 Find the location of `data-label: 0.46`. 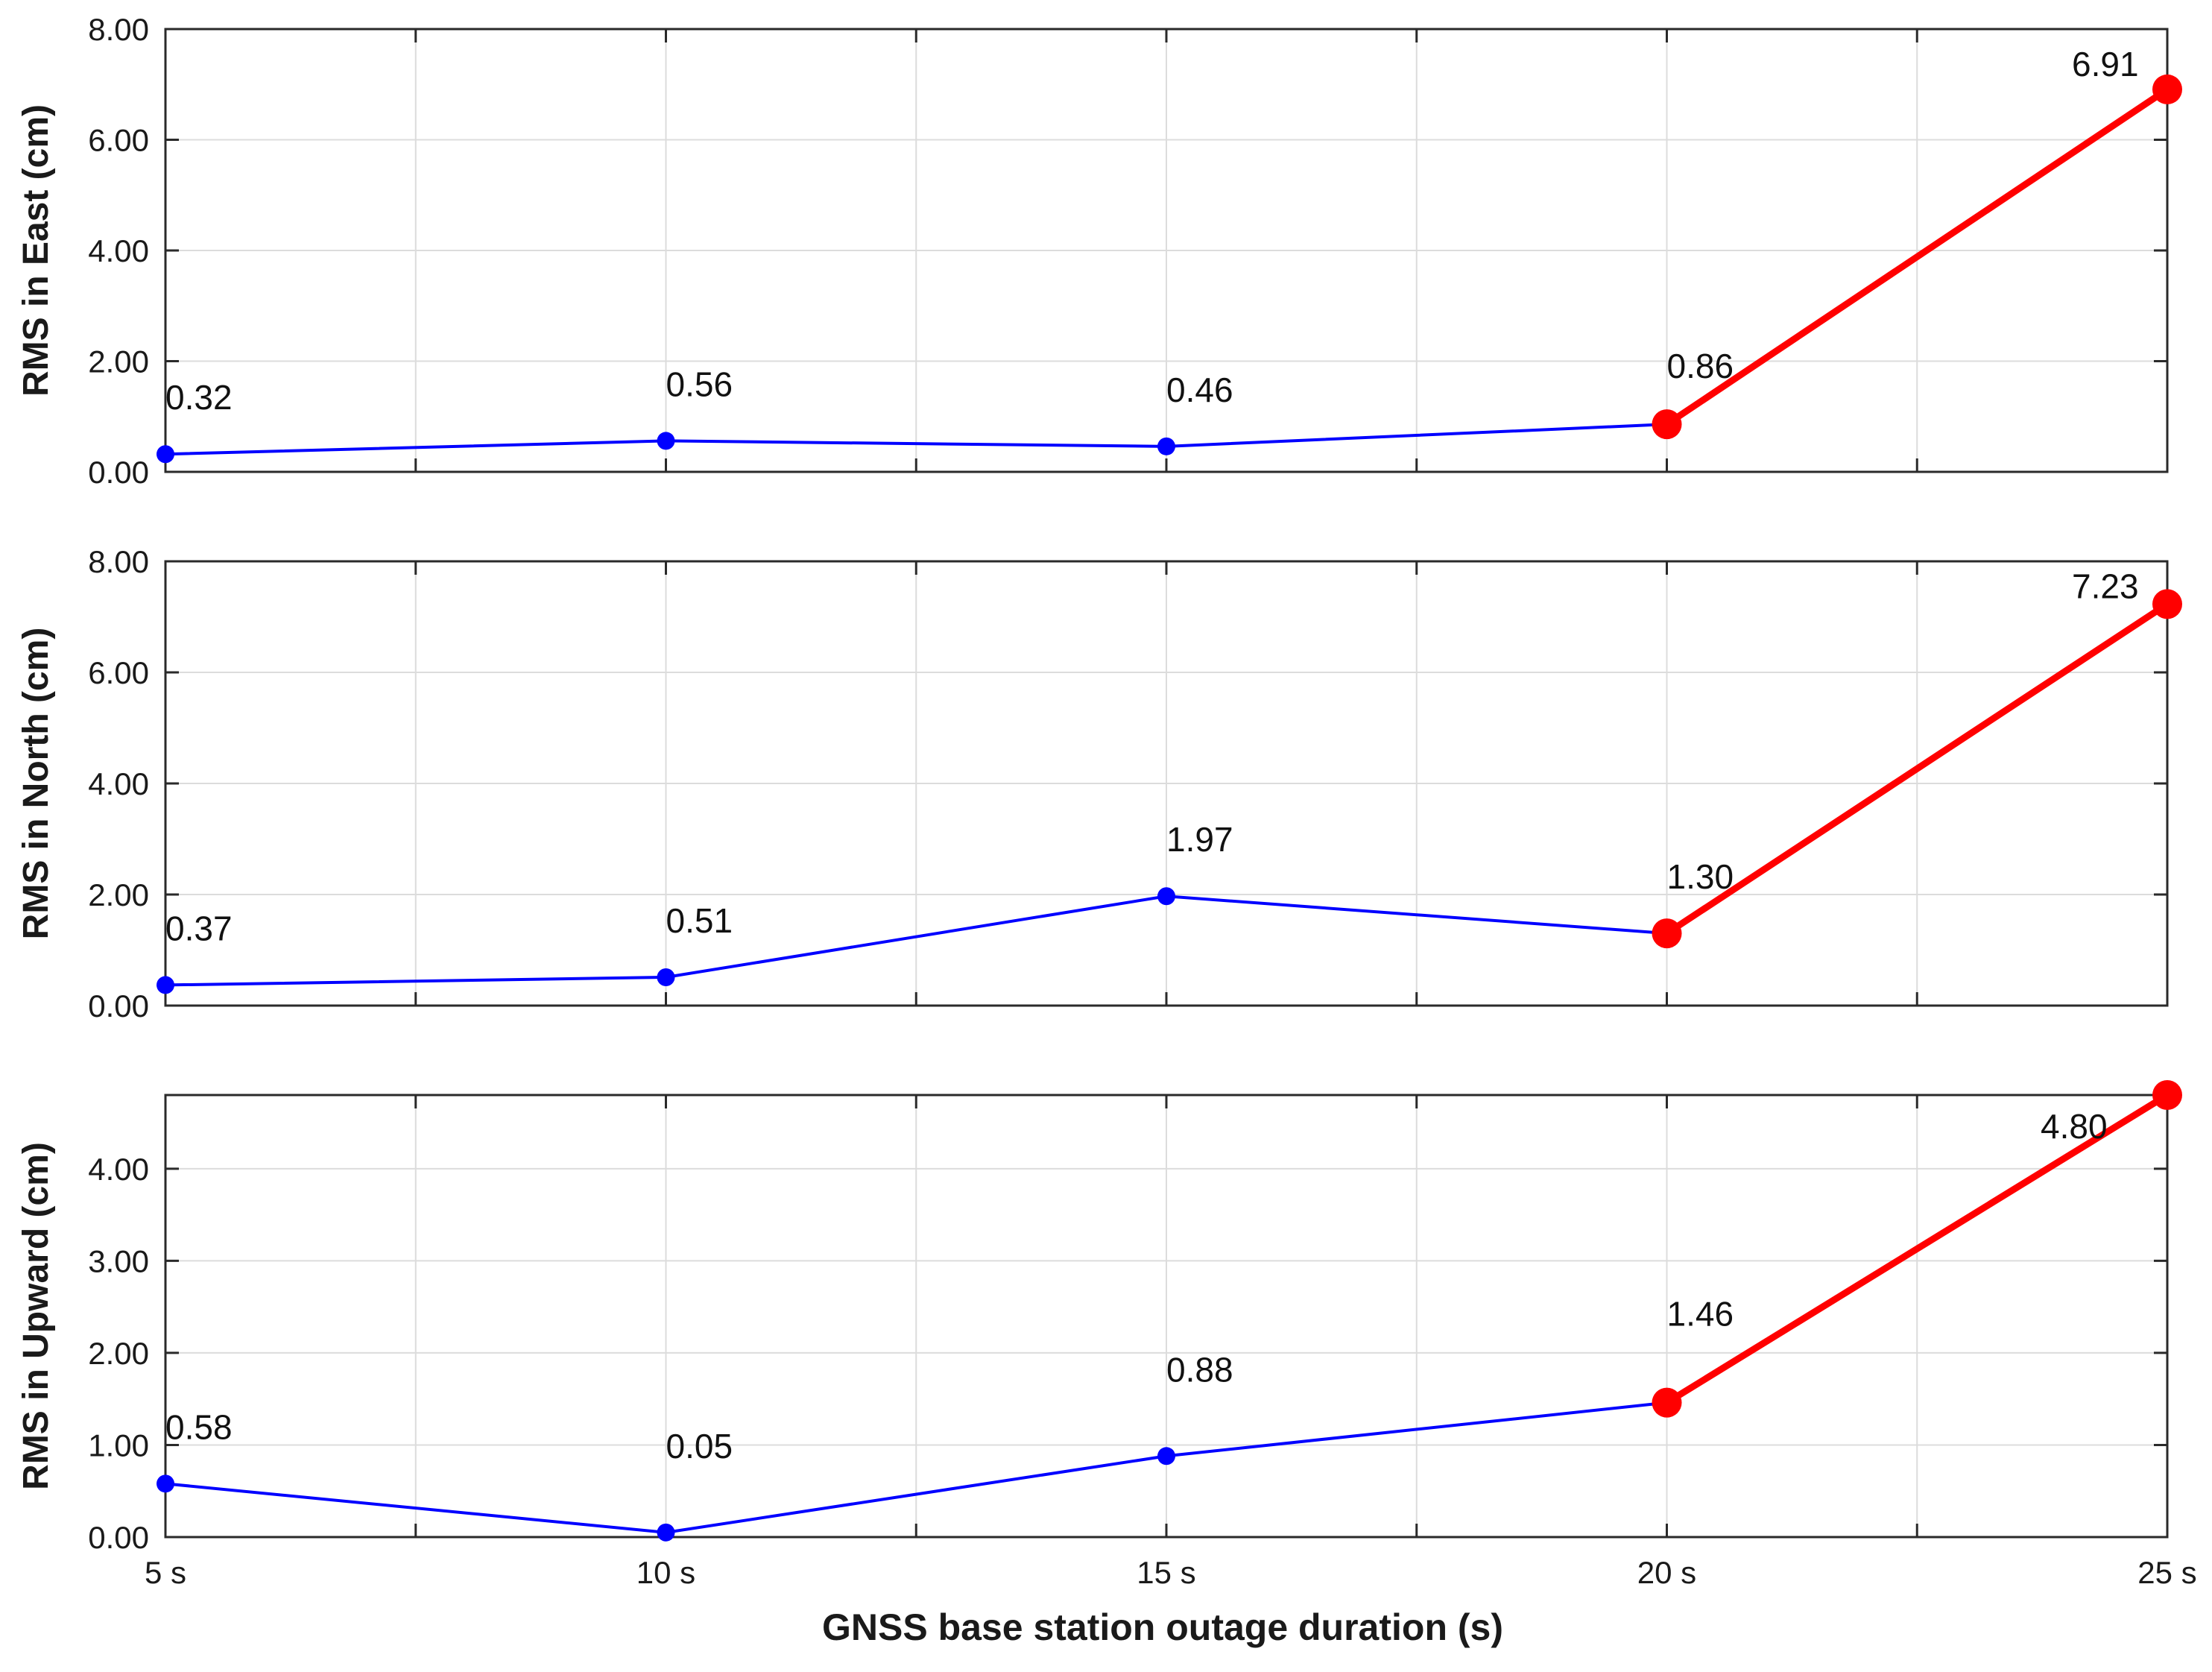

data-label: 0.46 is located at coordinates (1199, 389).